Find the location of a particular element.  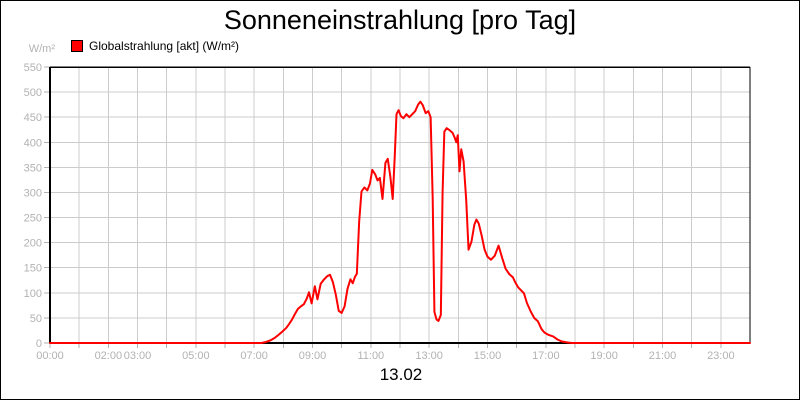

x-tick-label: 03:00 is located at coordinates (138, 356).